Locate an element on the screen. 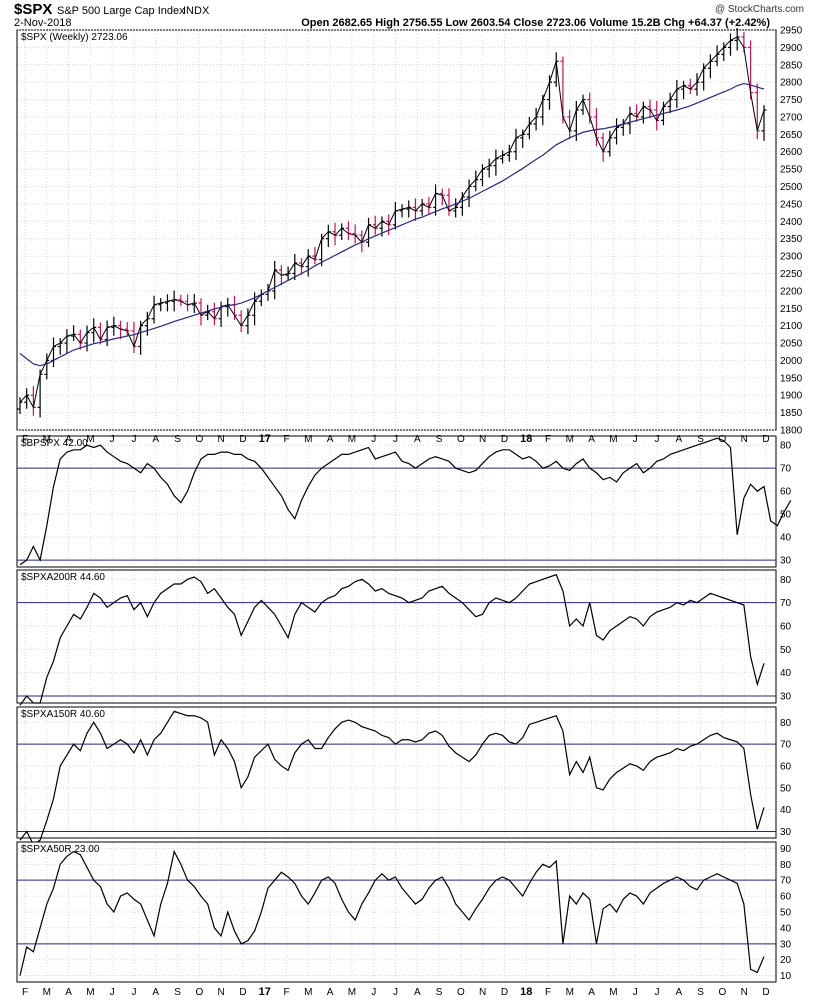  y-tick-label: 2400 is located at coordinates (791, 222).